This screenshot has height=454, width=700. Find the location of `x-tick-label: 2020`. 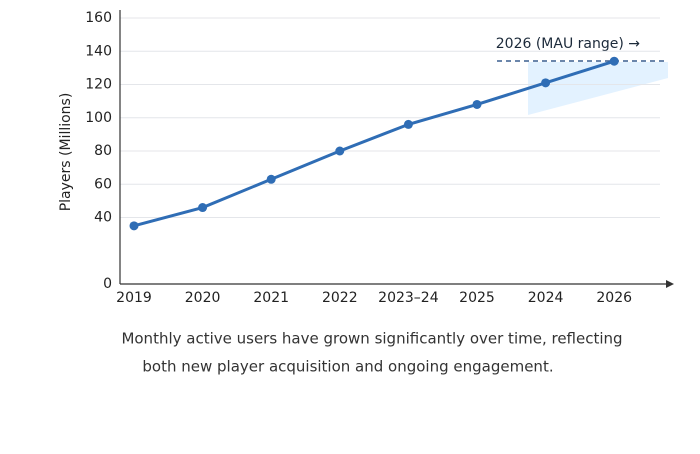

x-tick-label: 2020 is located at coordinates (203, 298).